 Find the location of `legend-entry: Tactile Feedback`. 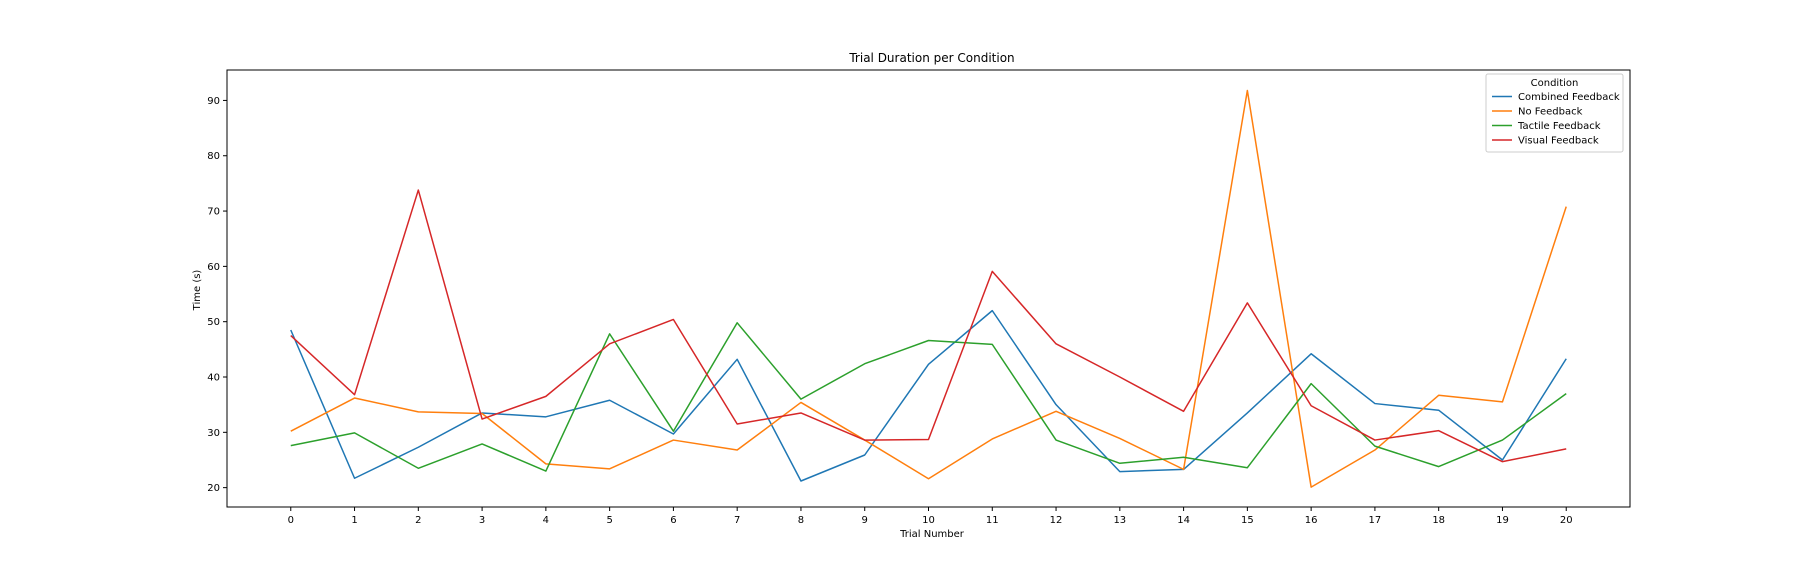

legend-entry: Tactile Feedback is located at coordinates (1559, 126).